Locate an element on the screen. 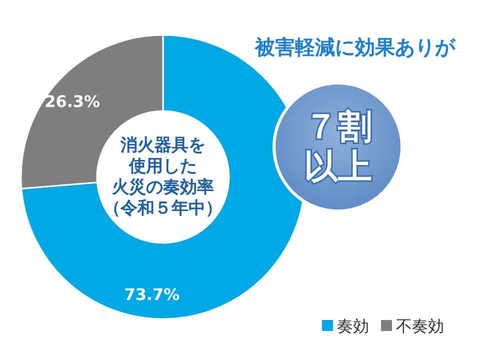 The image size is (502, 353). data-label: 26.3% is located at coordinates (72, 101).